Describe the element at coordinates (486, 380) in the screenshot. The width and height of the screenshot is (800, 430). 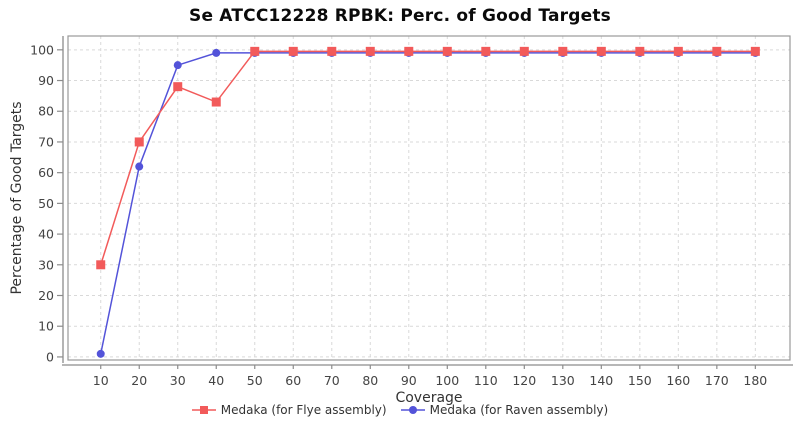
I see `x-tick-label: 110` at that location.